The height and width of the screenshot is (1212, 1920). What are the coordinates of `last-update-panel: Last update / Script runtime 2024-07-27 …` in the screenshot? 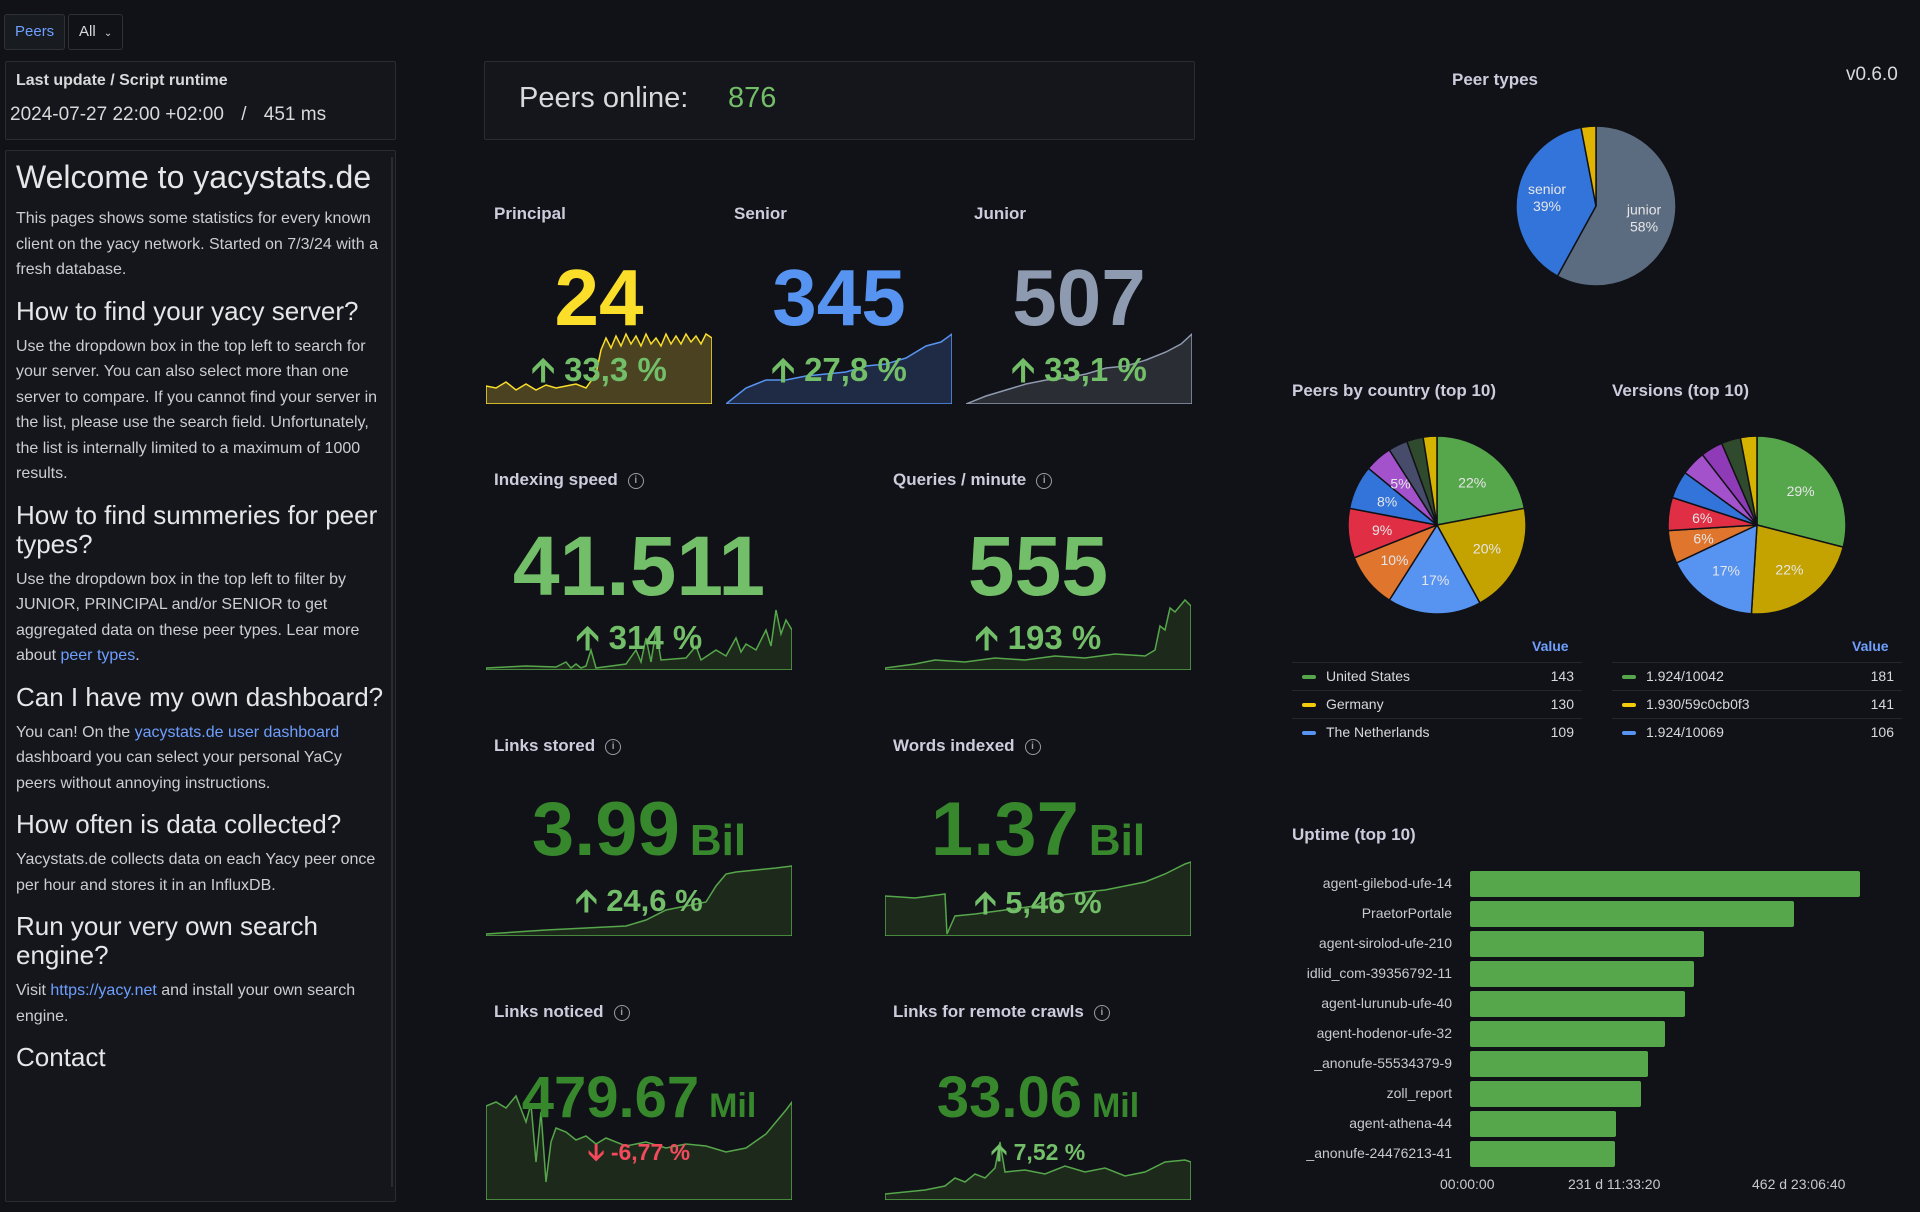 It's located at (200, 100).